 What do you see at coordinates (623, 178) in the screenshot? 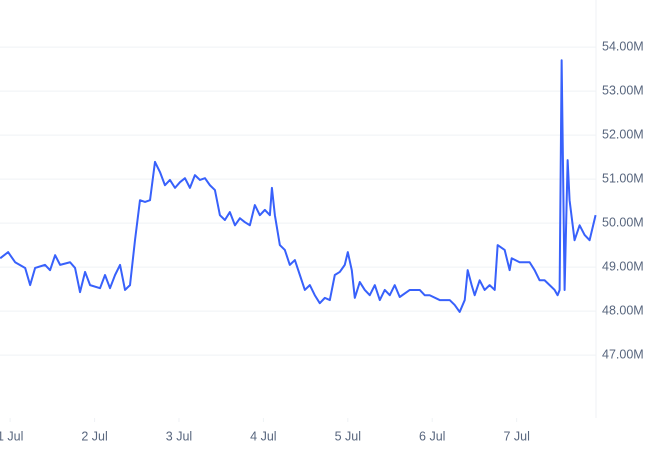
I see `y-tick-label: 51.00M` at bounding box center [623, 178].